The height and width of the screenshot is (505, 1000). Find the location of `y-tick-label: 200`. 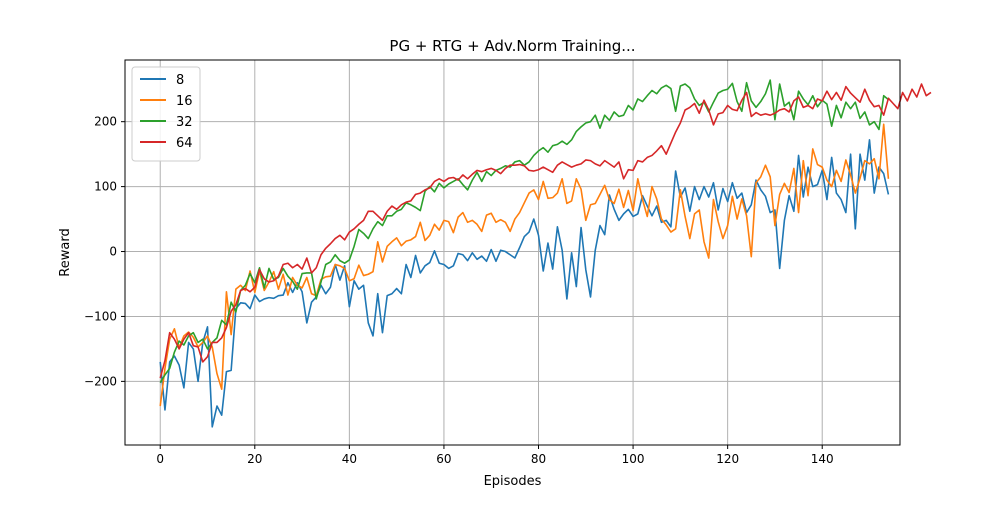

y-tick-label: 200 is located at coordinates (105, 122).